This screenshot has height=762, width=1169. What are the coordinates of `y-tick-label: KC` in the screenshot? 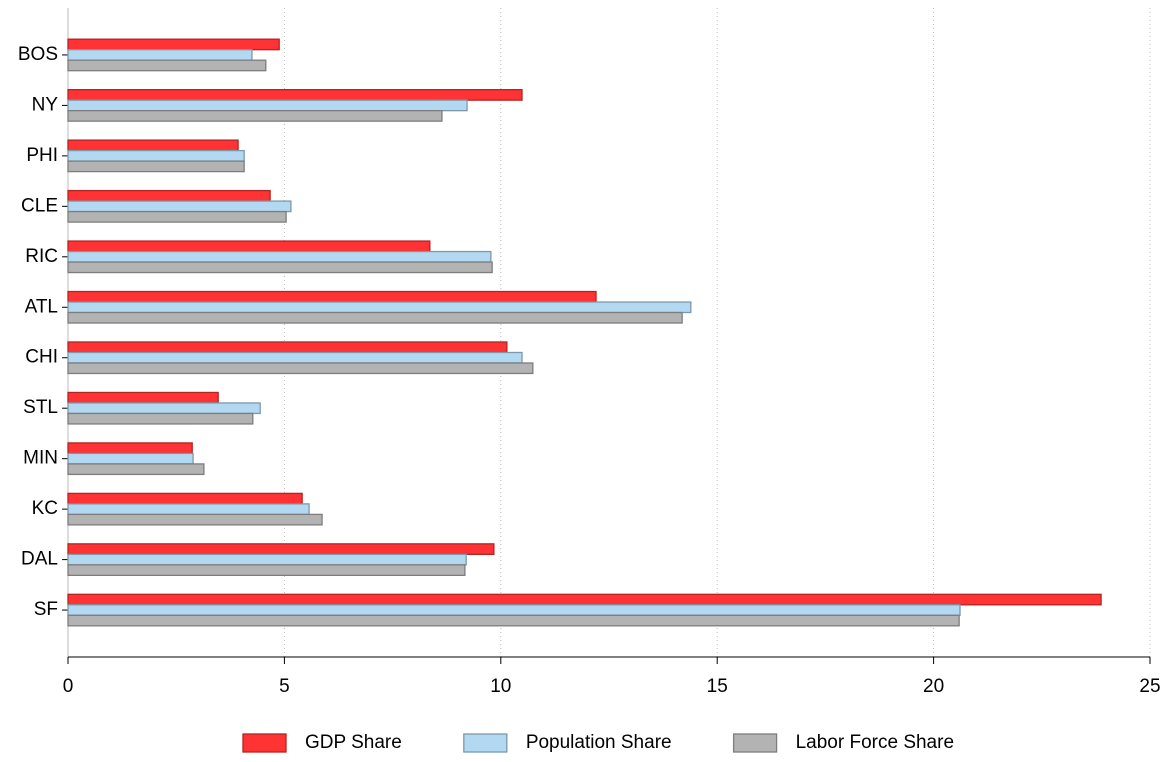 It's located at (45, 508).